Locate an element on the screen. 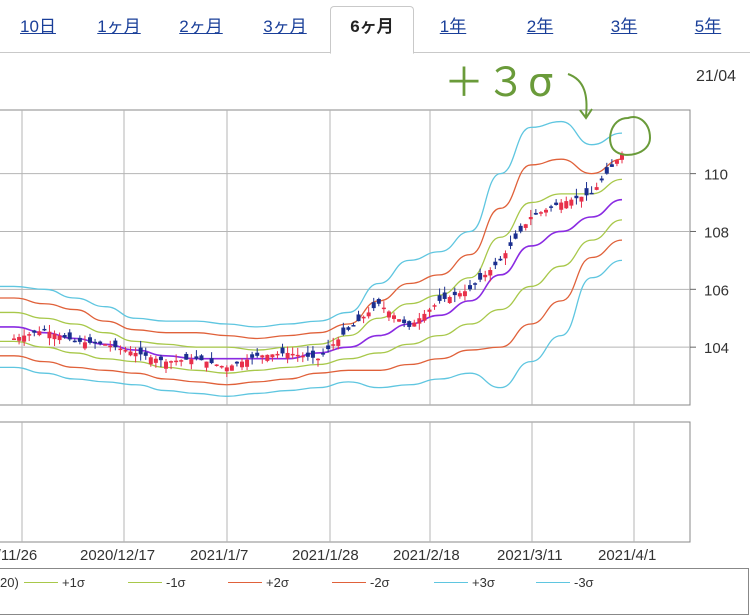  y-tick-label: 104 is located at coordinates (716, 348).